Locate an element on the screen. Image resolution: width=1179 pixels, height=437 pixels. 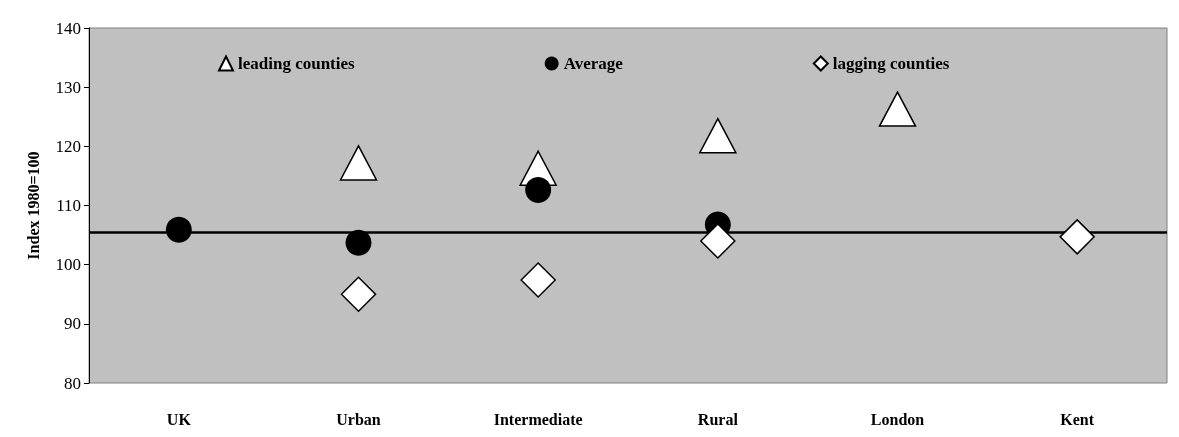
y-tick-label: 80 is located at coordinates (72, 383).